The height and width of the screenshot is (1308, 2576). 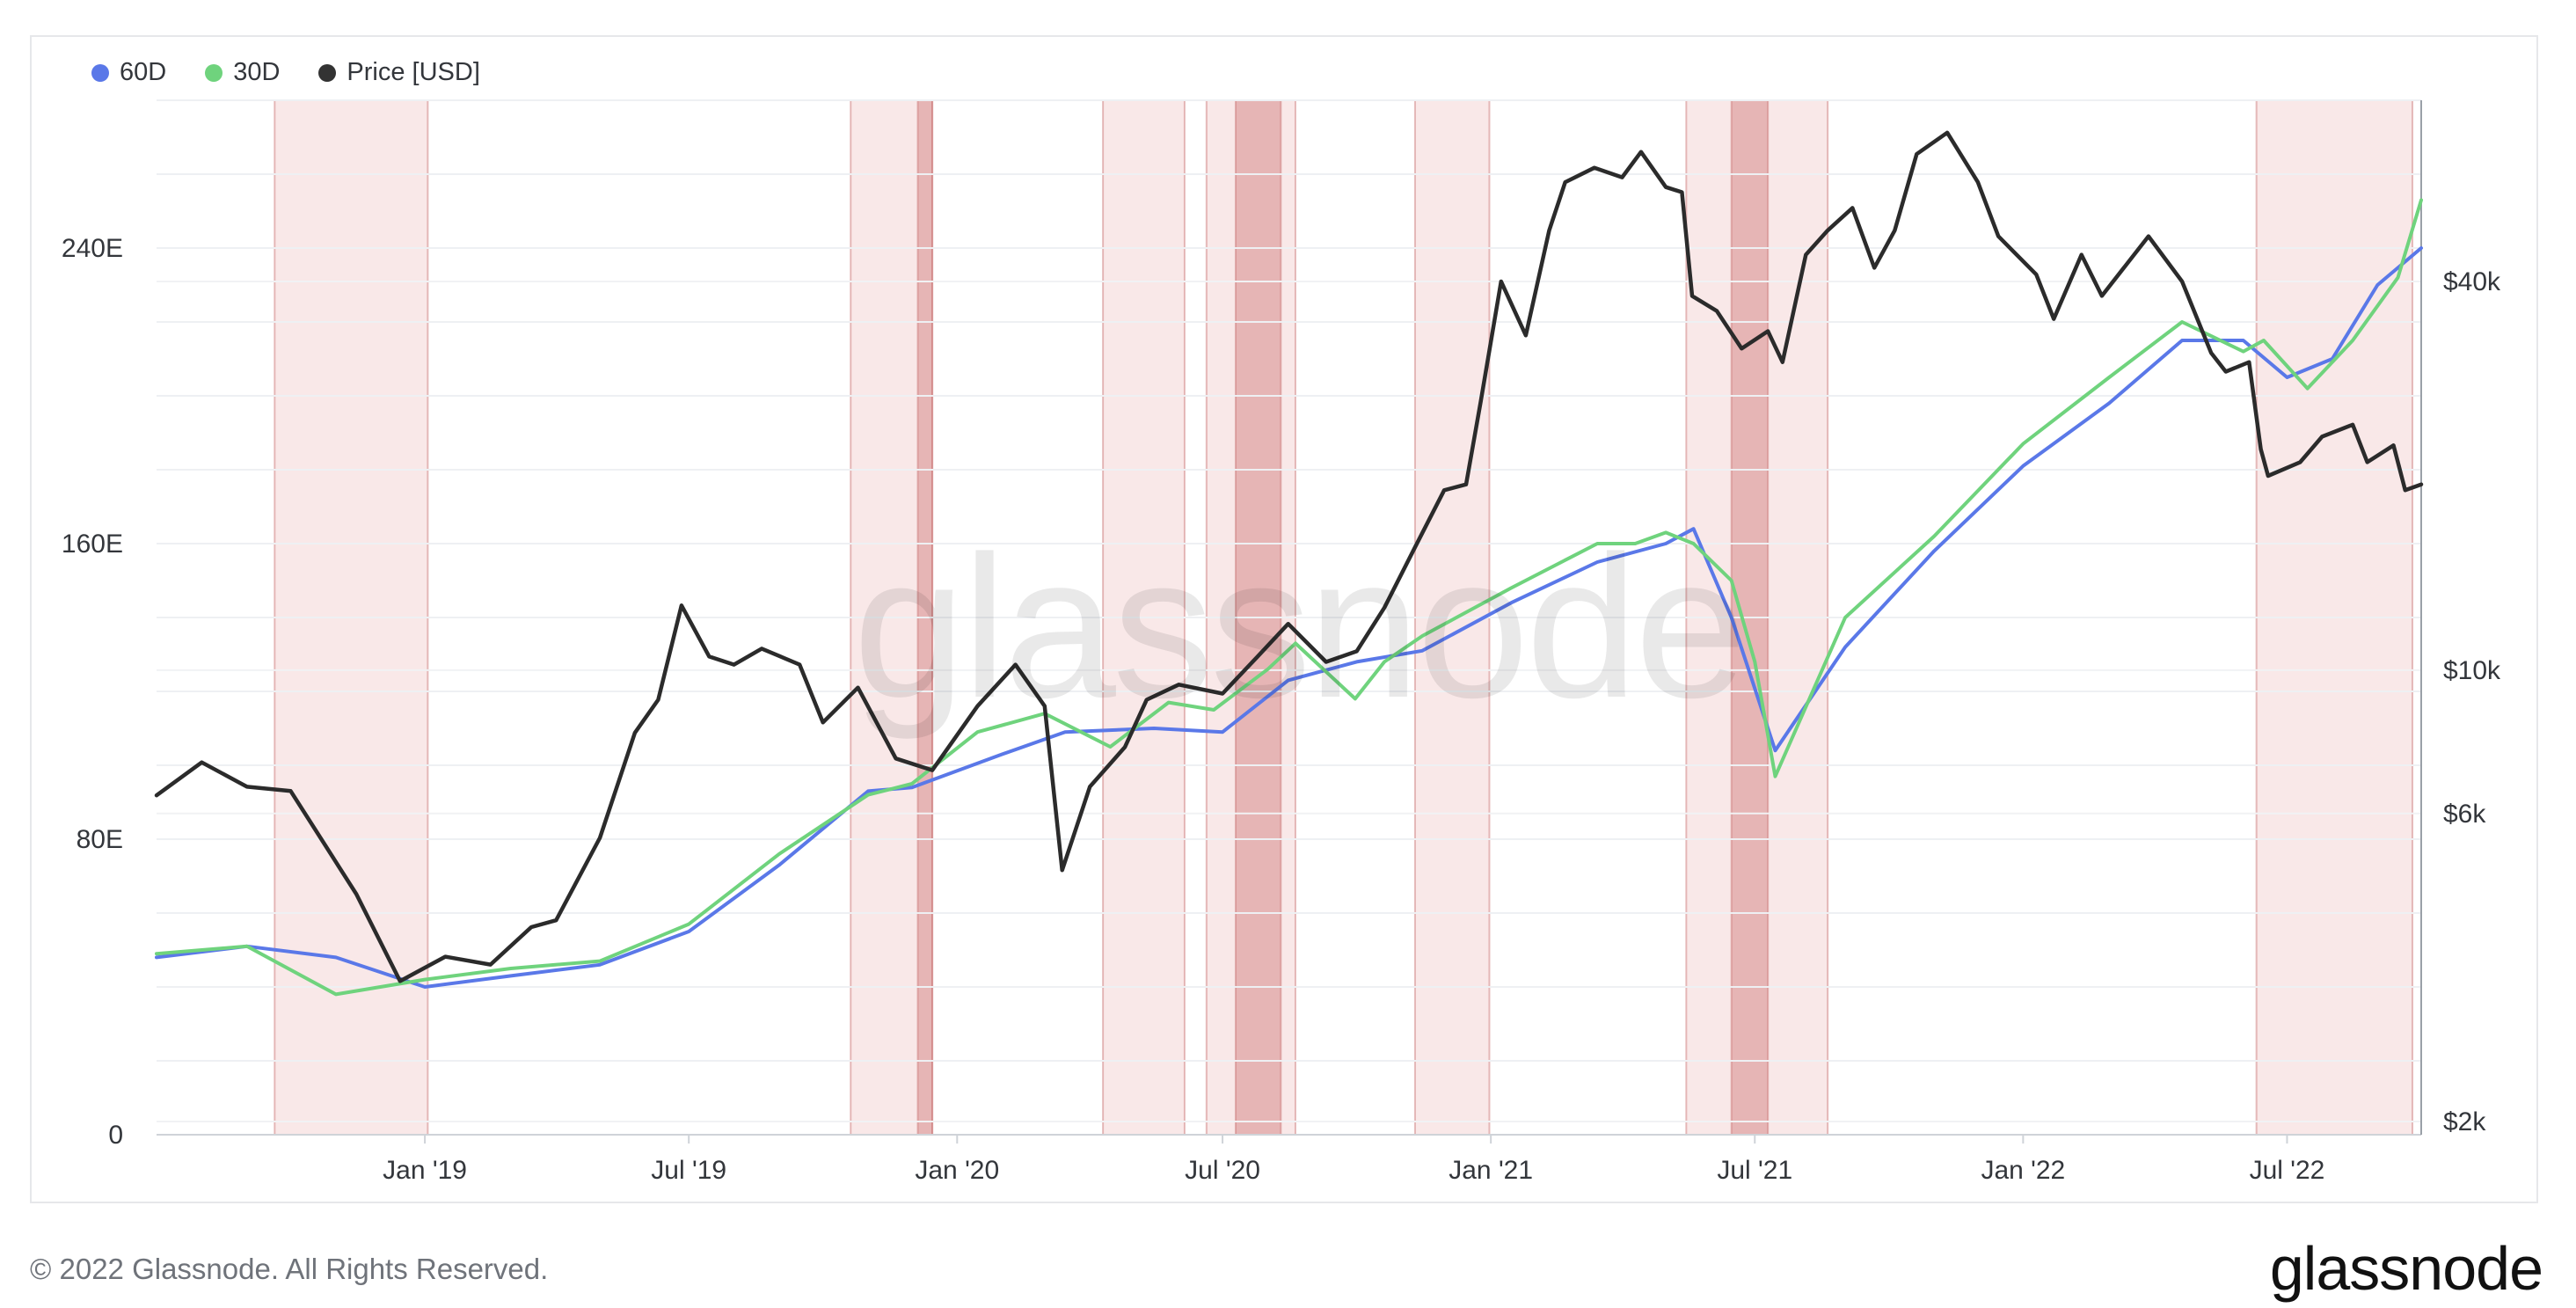 What do you see at coordinates (214, 72) in the screenshot?
I see `legend-dot-30d` at bounding box center [214, 72].